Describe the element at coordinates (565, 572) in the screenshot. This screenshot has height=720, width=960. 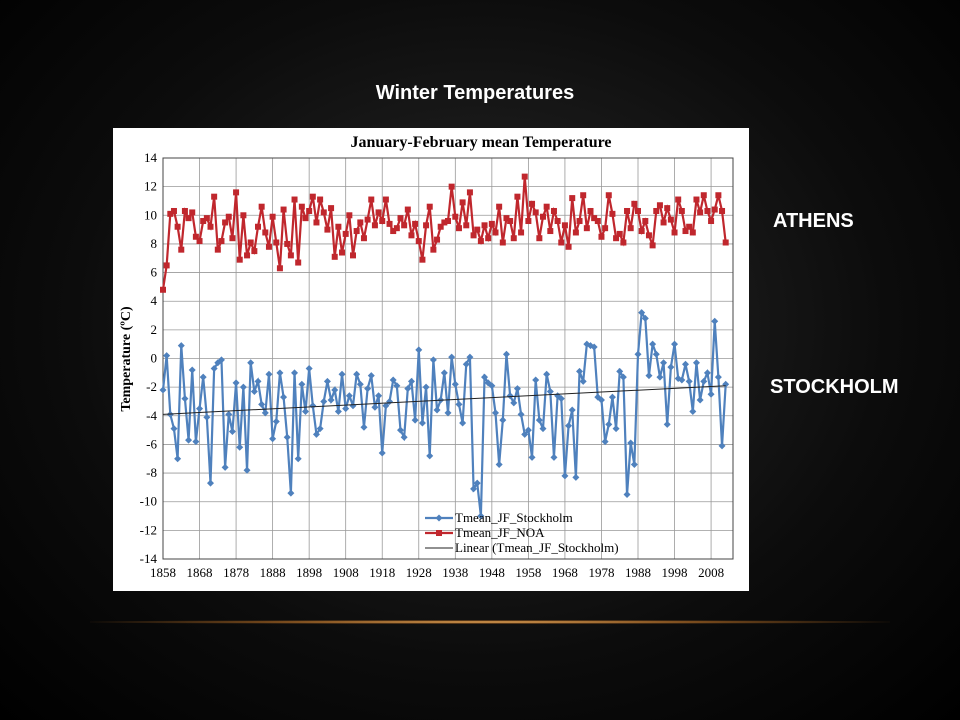
I see `x-tick-label: 1968` at that location.